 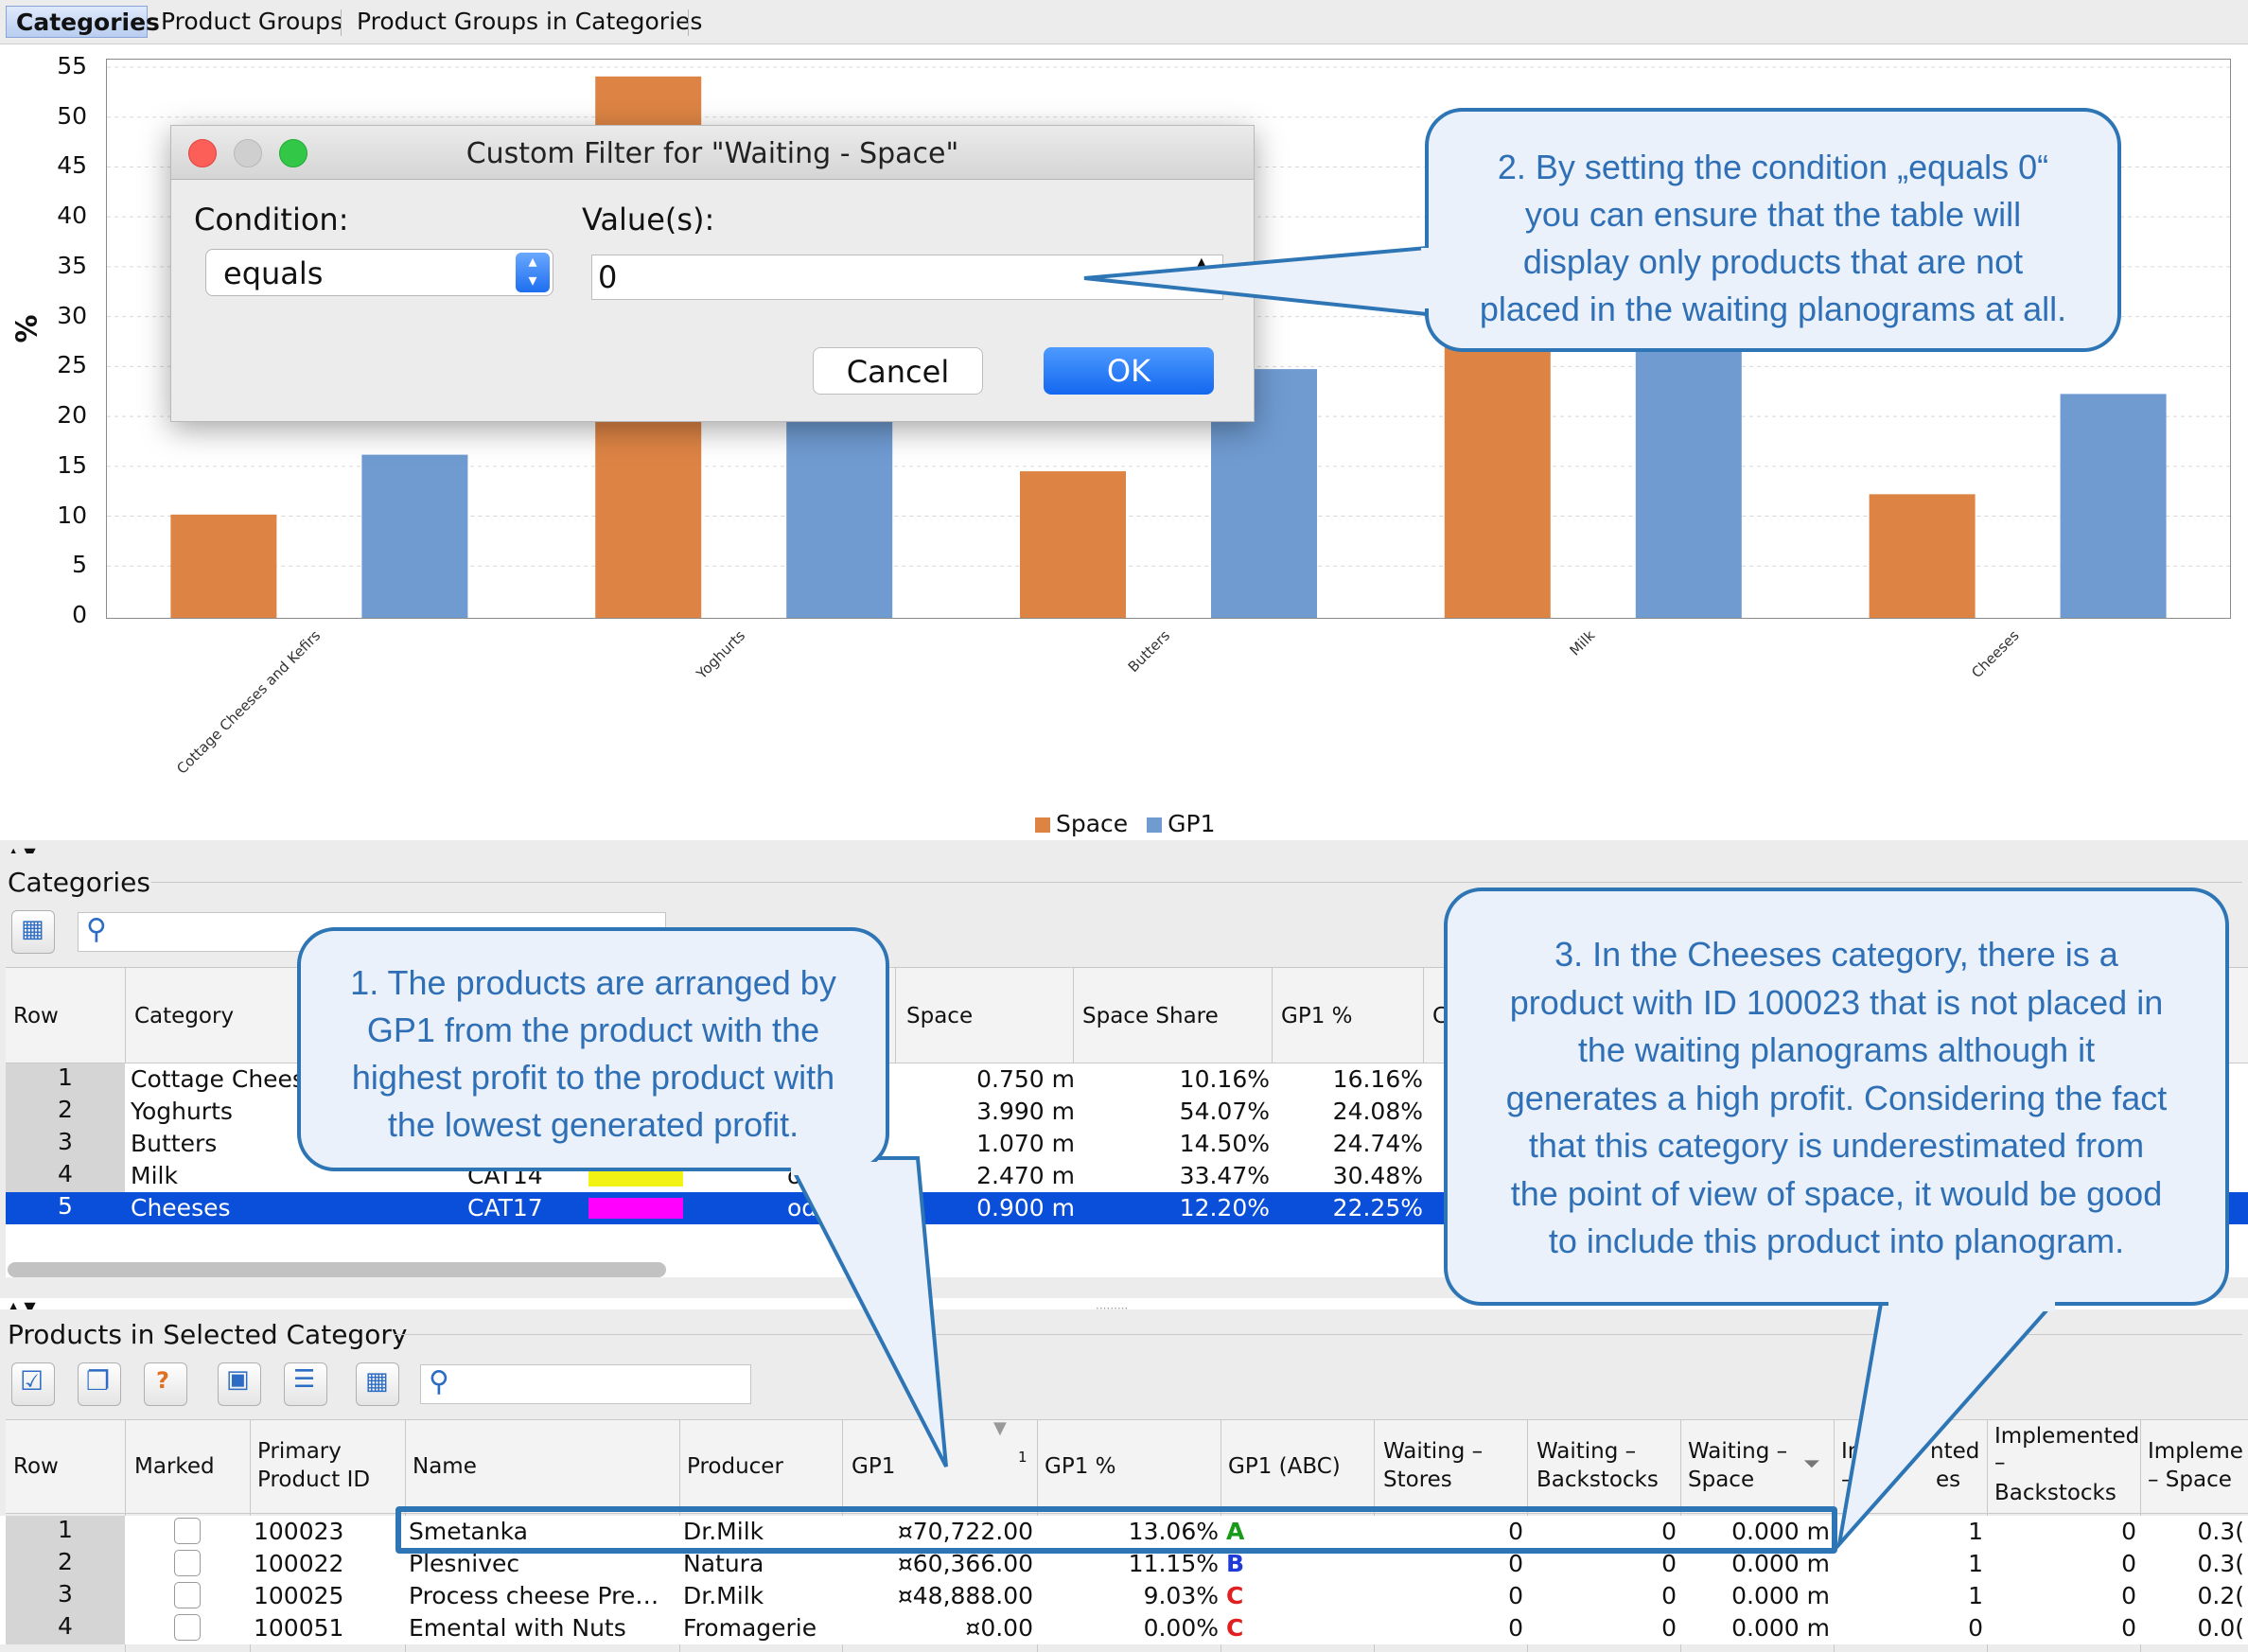 I want to click on callout-3-line: the waiting planograms although it, so click(x=1836, y=1049).